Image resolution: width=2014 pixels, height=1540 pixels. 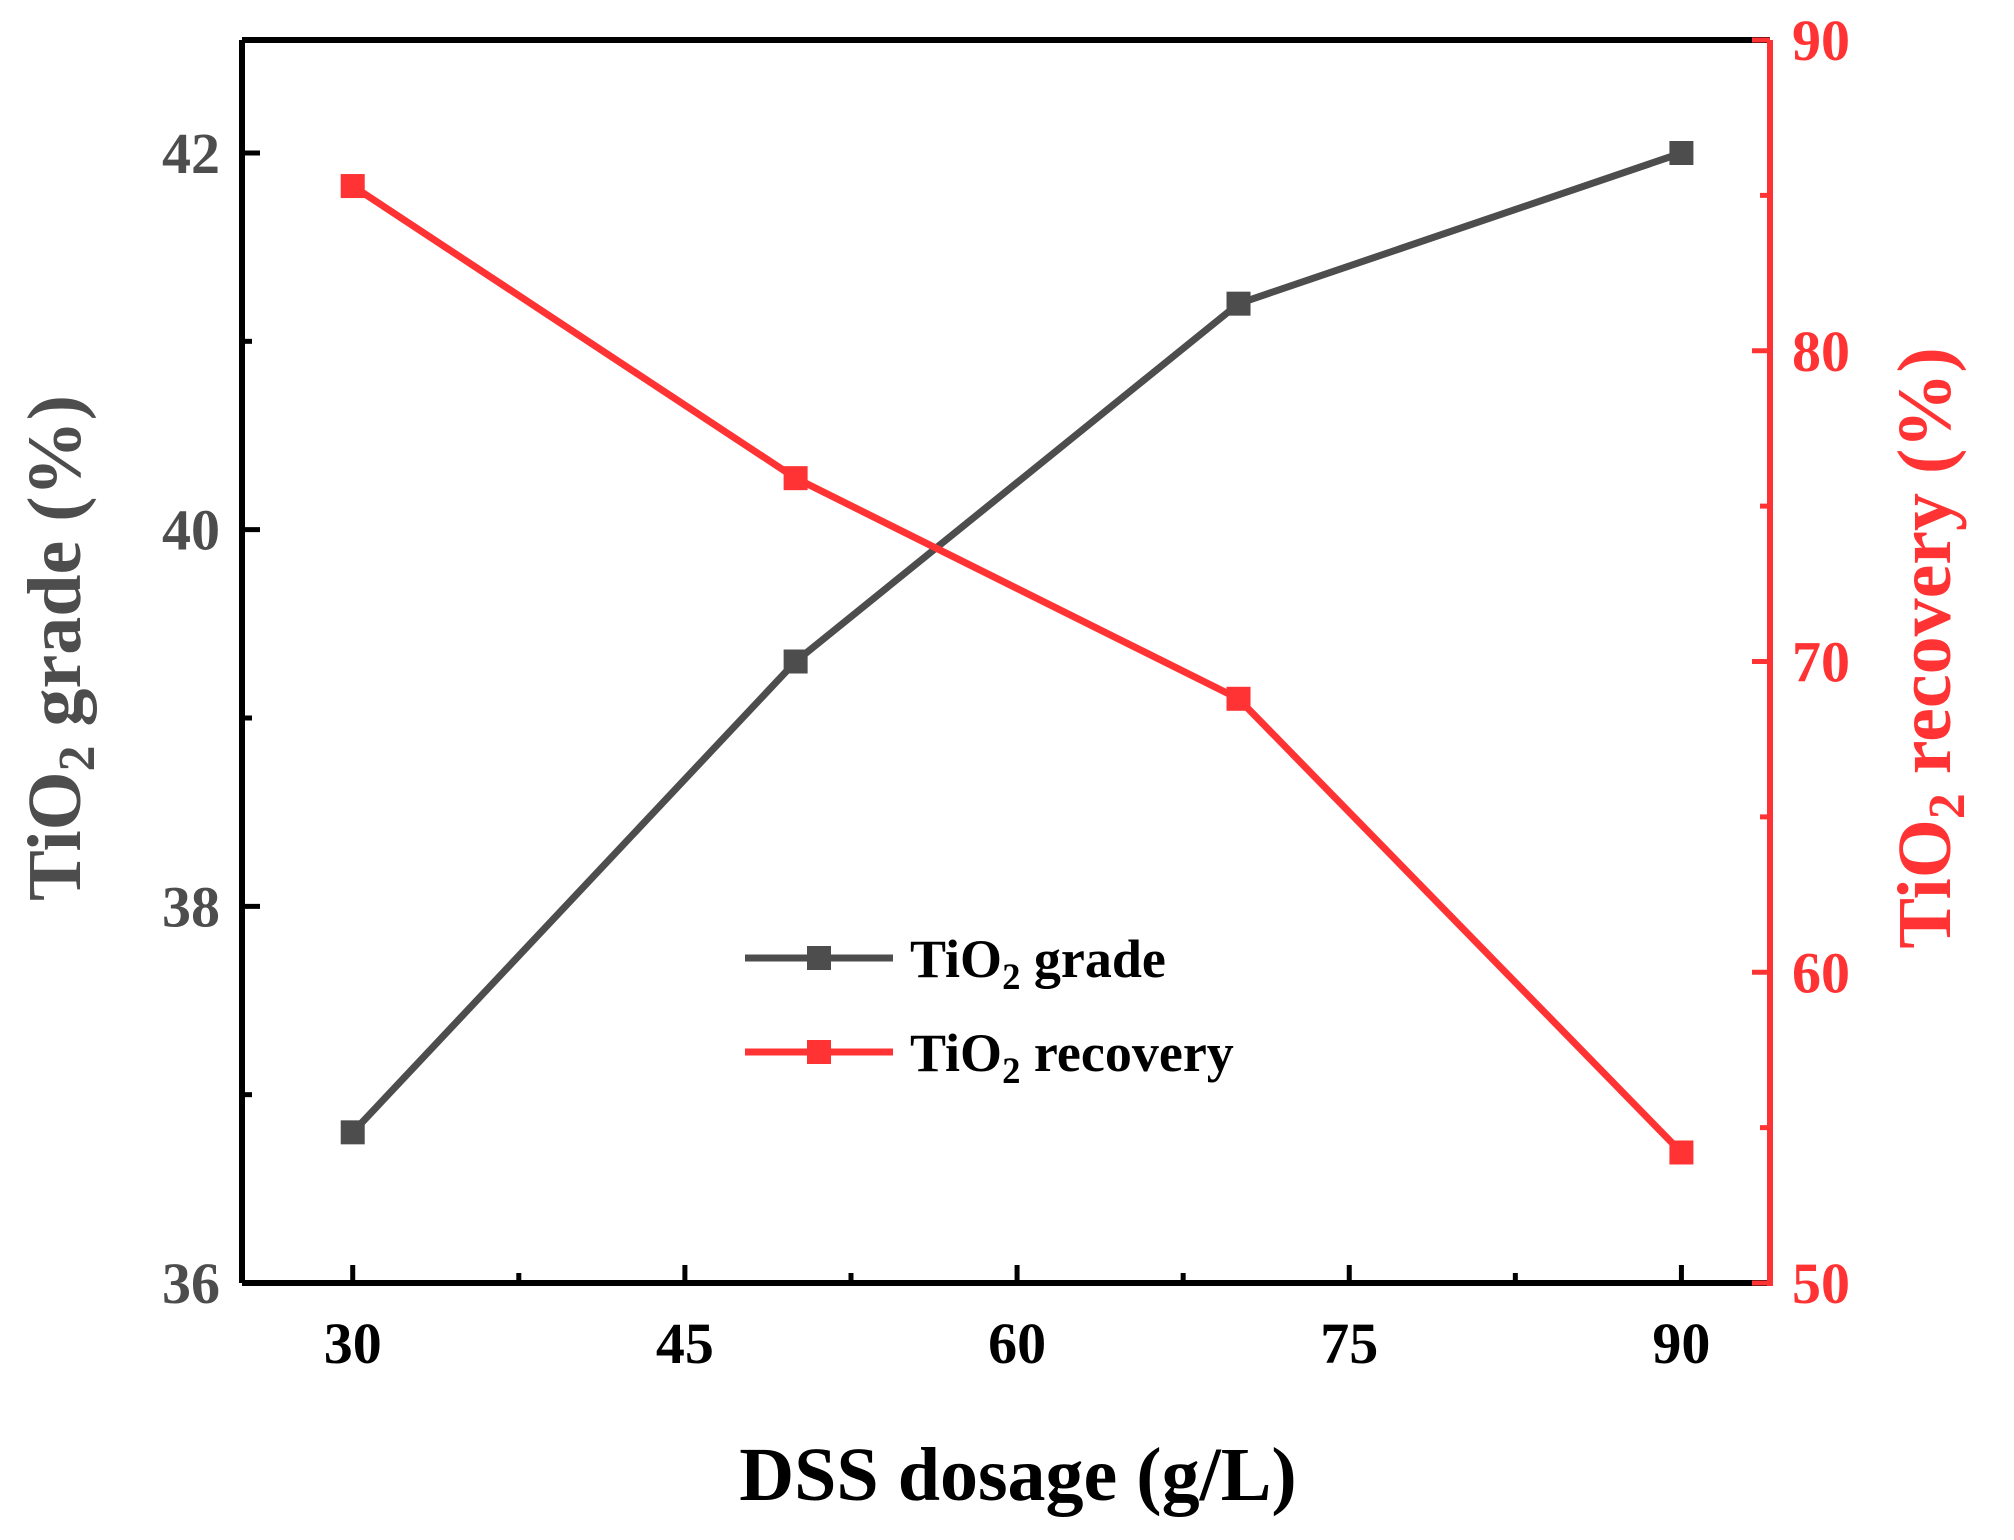 I want to click on y-left-tick-label-42: 42, so click(x=191, y=153).